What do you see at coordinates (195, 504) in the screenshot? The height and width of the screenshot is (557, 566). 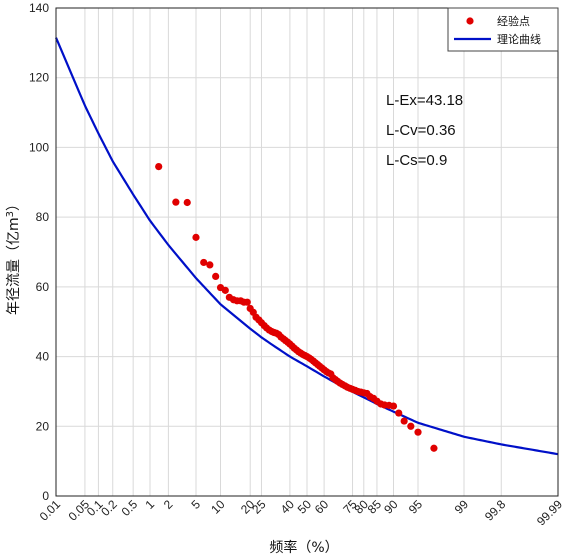 I see `x-tick-label: 5` at bounding box center [195, 504].